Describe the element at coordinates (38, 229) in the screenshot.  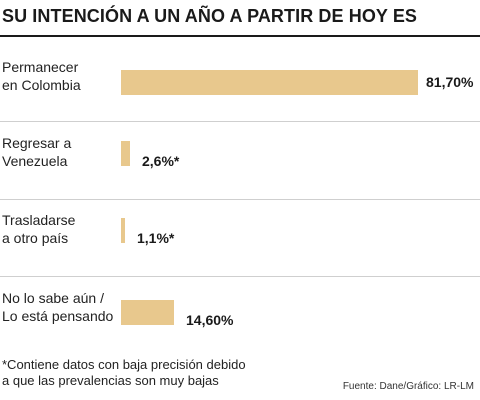
I see `category-label: Trasladarse a otro país` at that location.